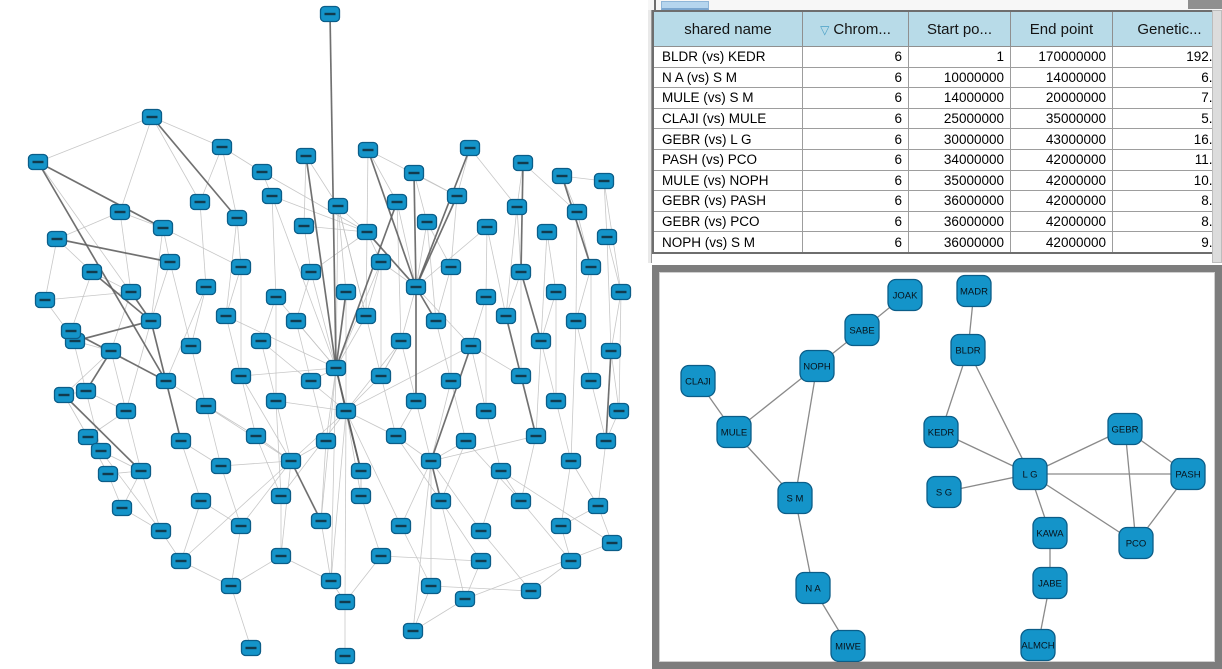  Describe the element at coordinates (1188, 474) in the screenshot. I see `graph-node-pash` at that location.